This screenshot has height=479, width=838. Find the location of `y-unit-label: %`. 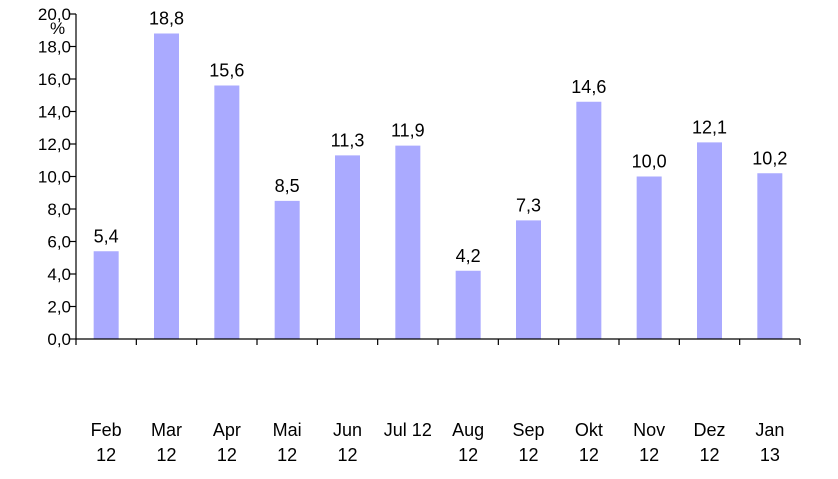

y-unit-label: % is located at coordinates (57, 28).